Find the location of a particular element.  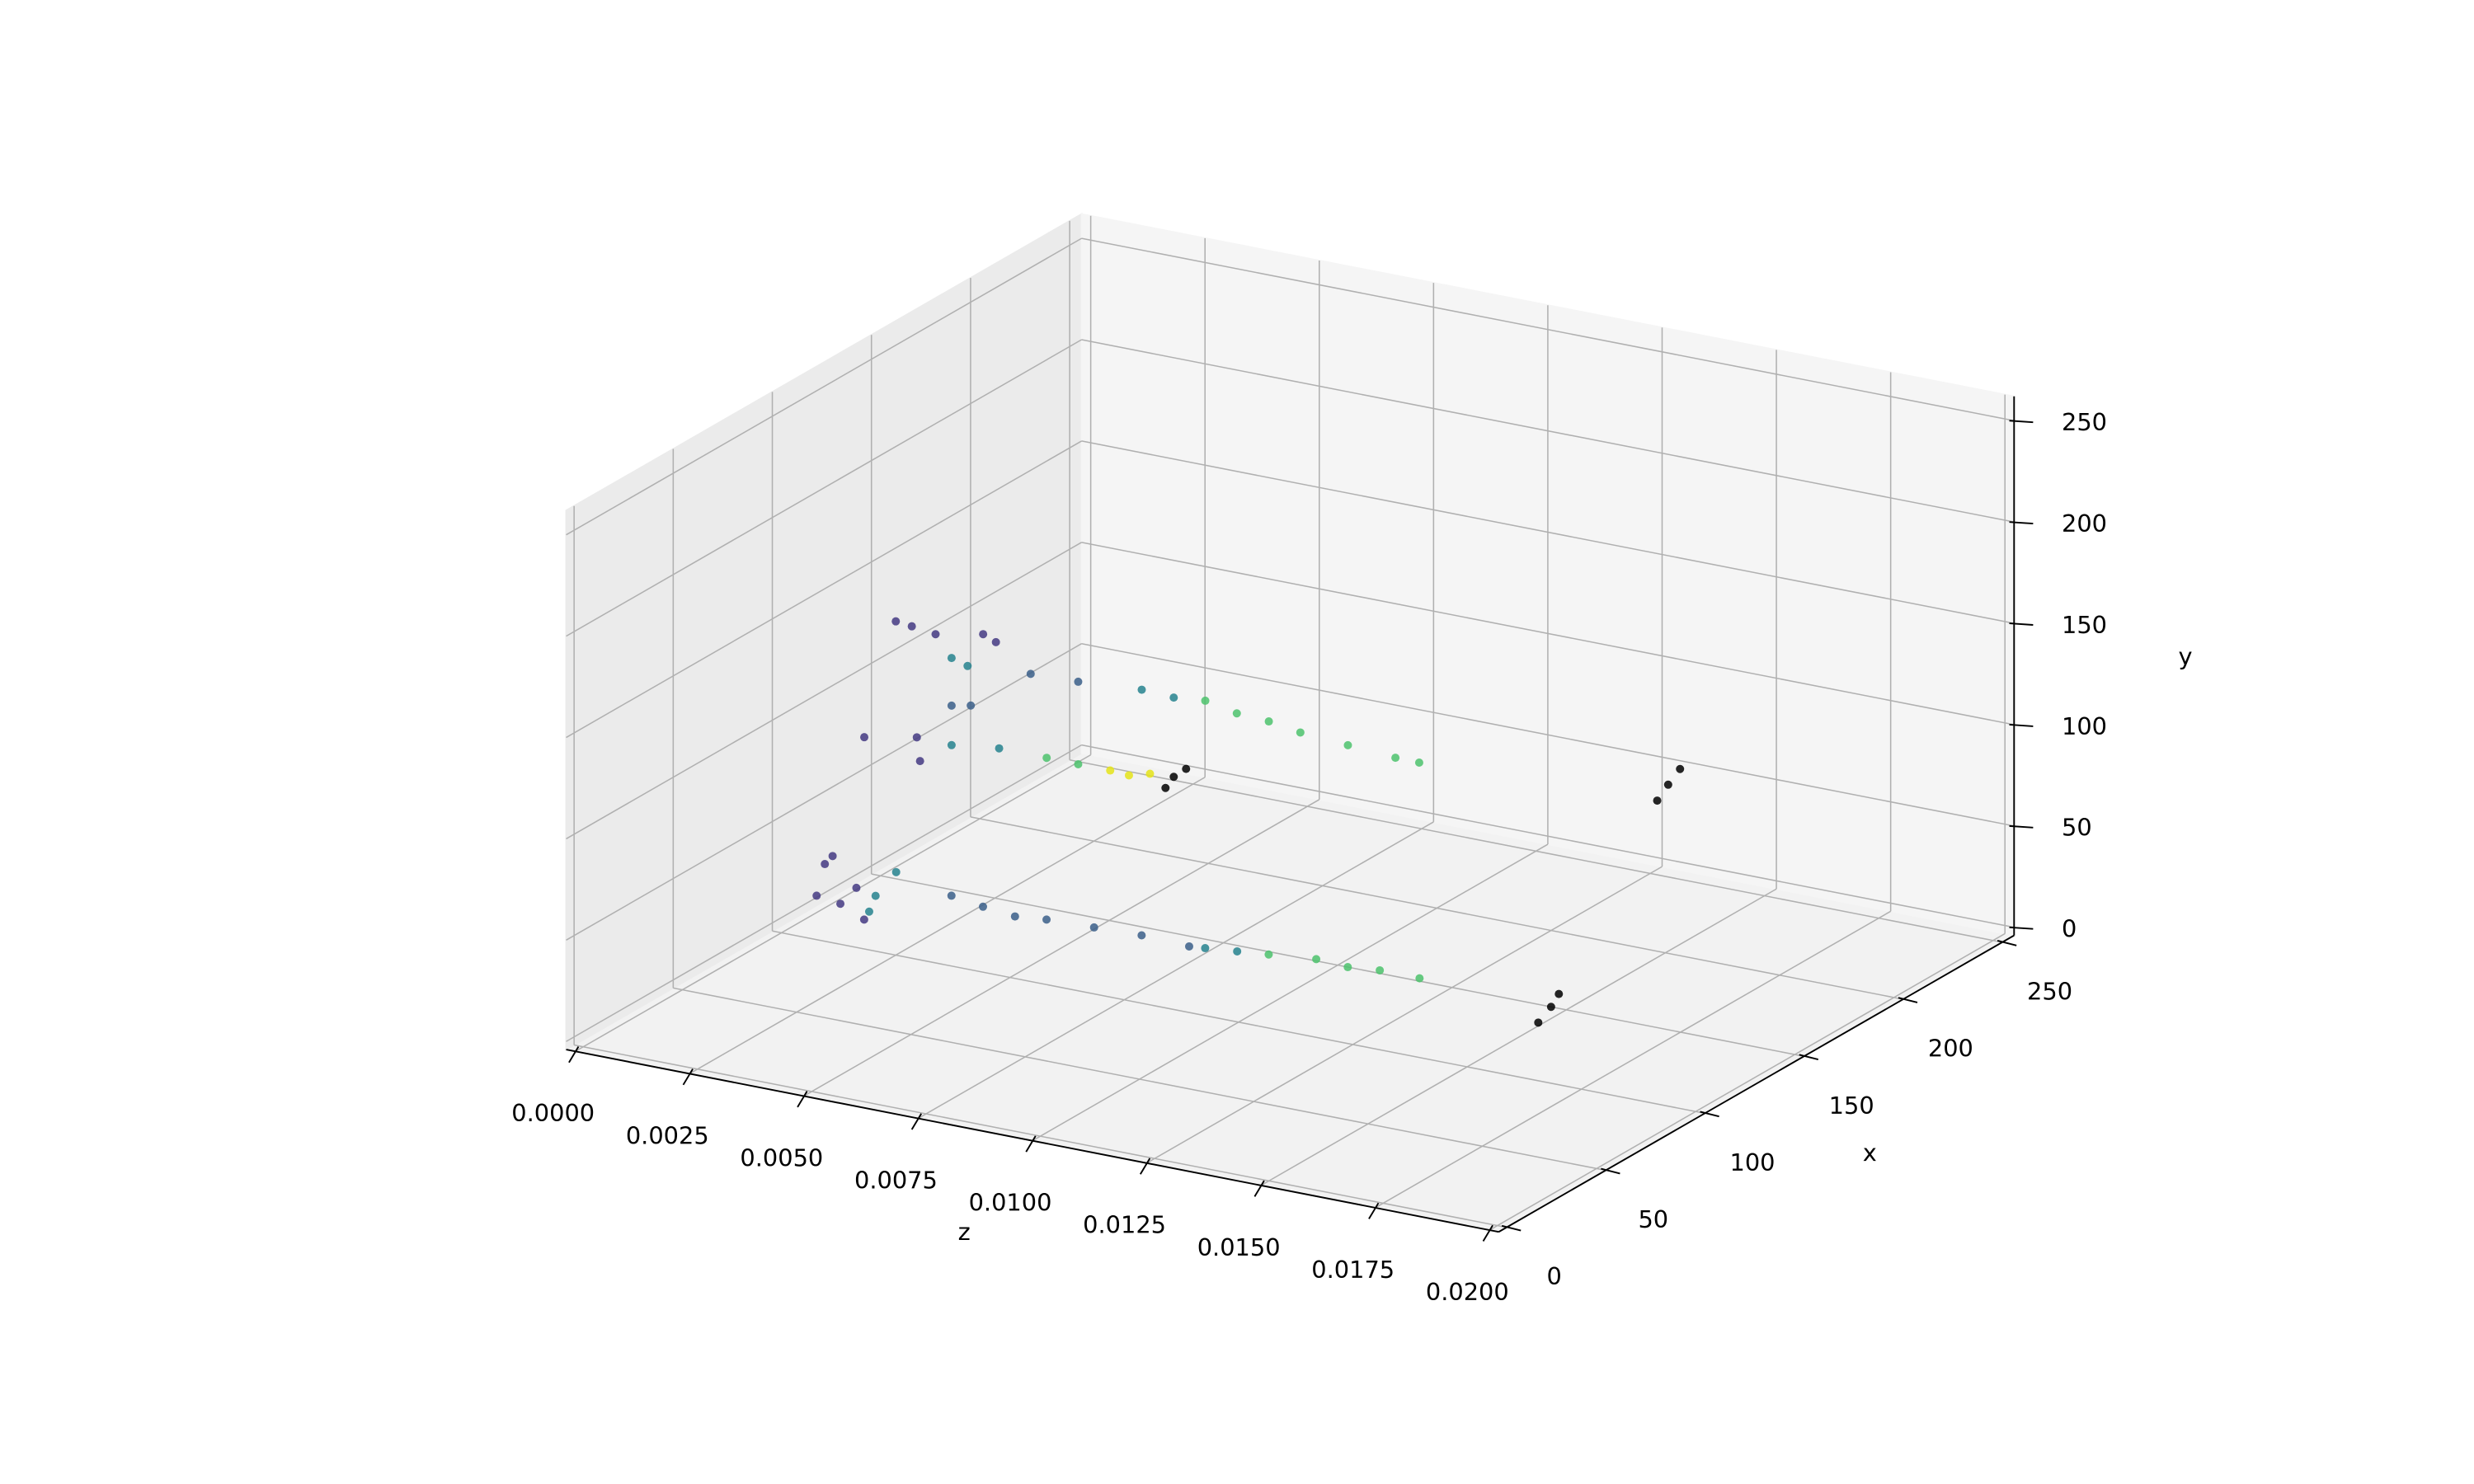

z-tick-label: 0.0075 is located at coordinates (896, 1180).